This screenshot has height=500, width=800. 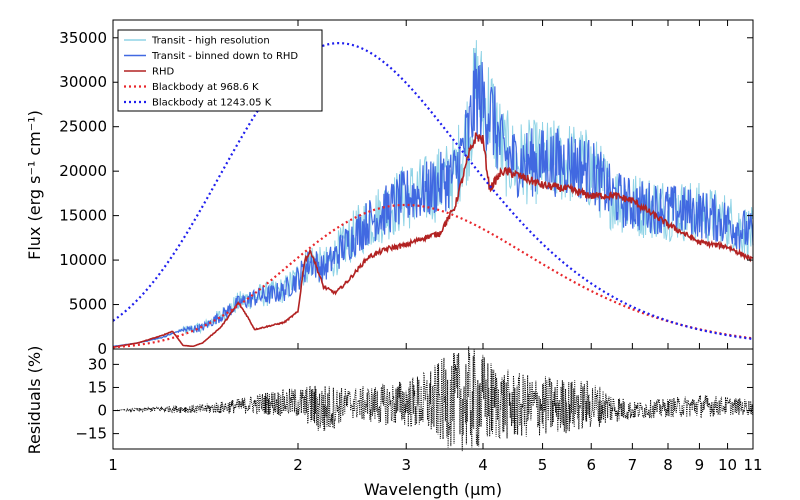 I want to click on x-tick-label: 8, so click(x=668, y=465).